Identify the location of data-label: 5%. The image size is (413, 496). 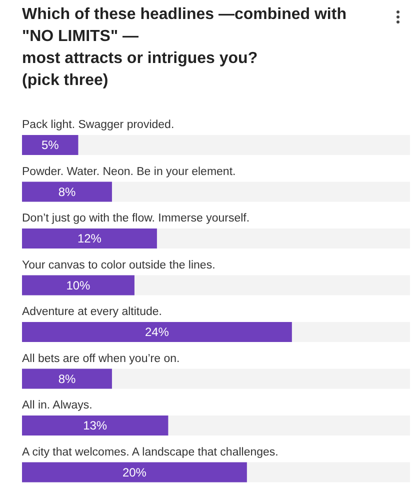
(50, 145).